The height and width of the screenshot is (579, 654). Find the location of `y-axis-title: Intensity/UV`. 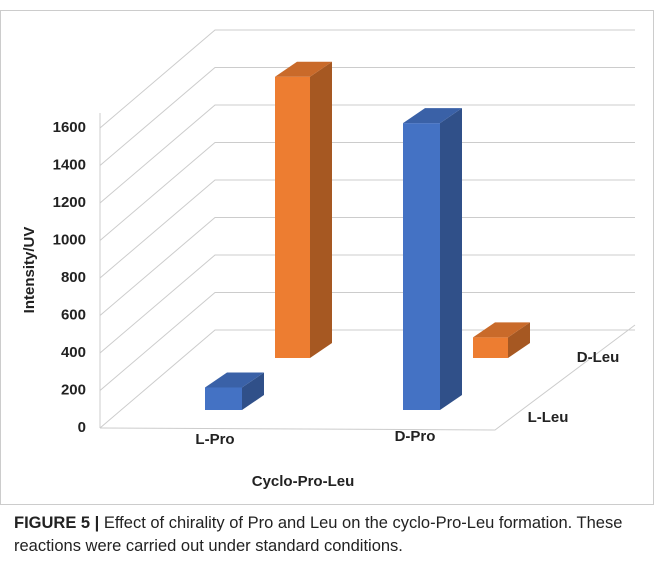

y-axis-title: Intensity/UV is located at coordinates (29, 270).